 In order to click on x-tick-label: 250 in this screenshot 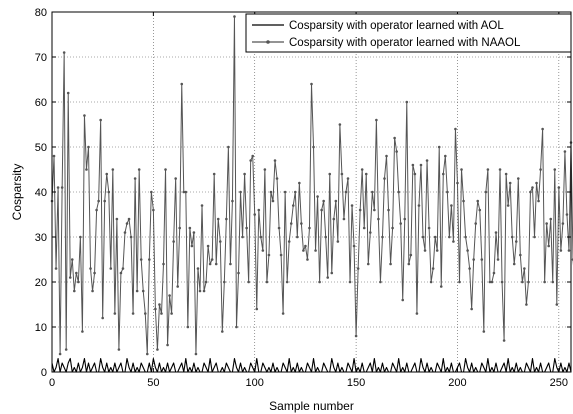, I will do `click(559, 383)`.